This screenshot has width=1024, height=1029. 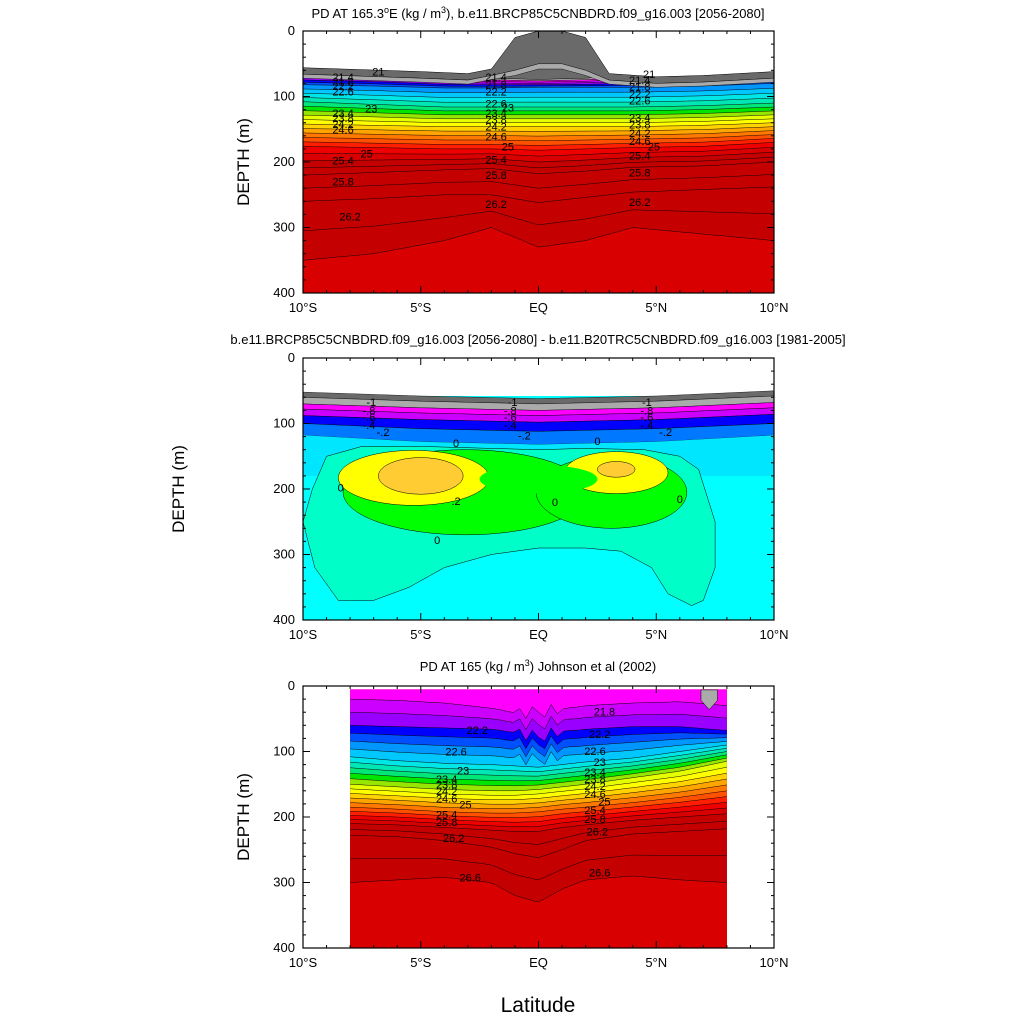 What do you see at coordinates (538, 634) in the screenshot?
I see `x-tick-label: EQ` at bounding box center [538, 634].